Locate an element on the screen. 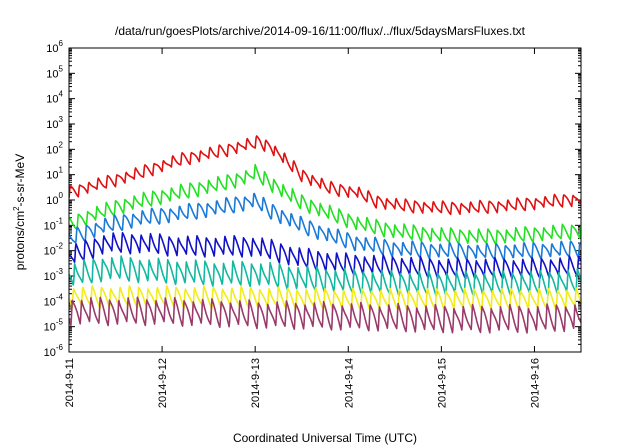 Image resolution: width=640 pixels, height=448 pixels. x-tick-label: 2014-9-13 is located at coordinates (256, 383).